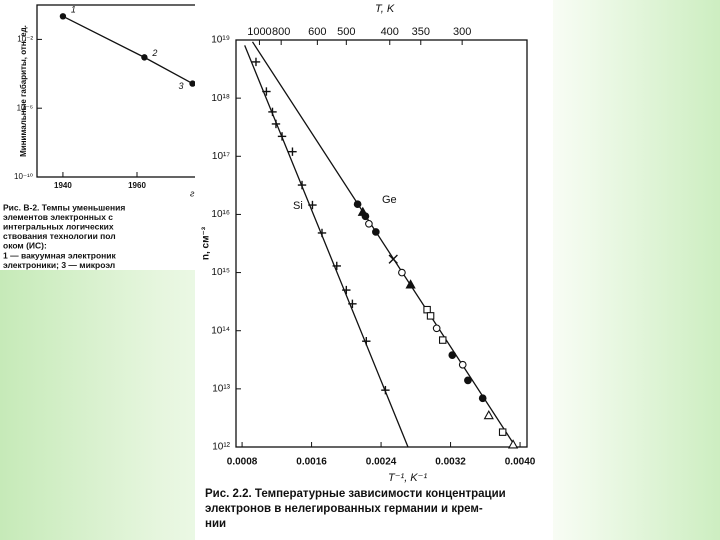  What do you see at coordinates (58, 217) in the screenshot?
I see `caption-line: элементов электронных с` at bounding box center [58, 217].